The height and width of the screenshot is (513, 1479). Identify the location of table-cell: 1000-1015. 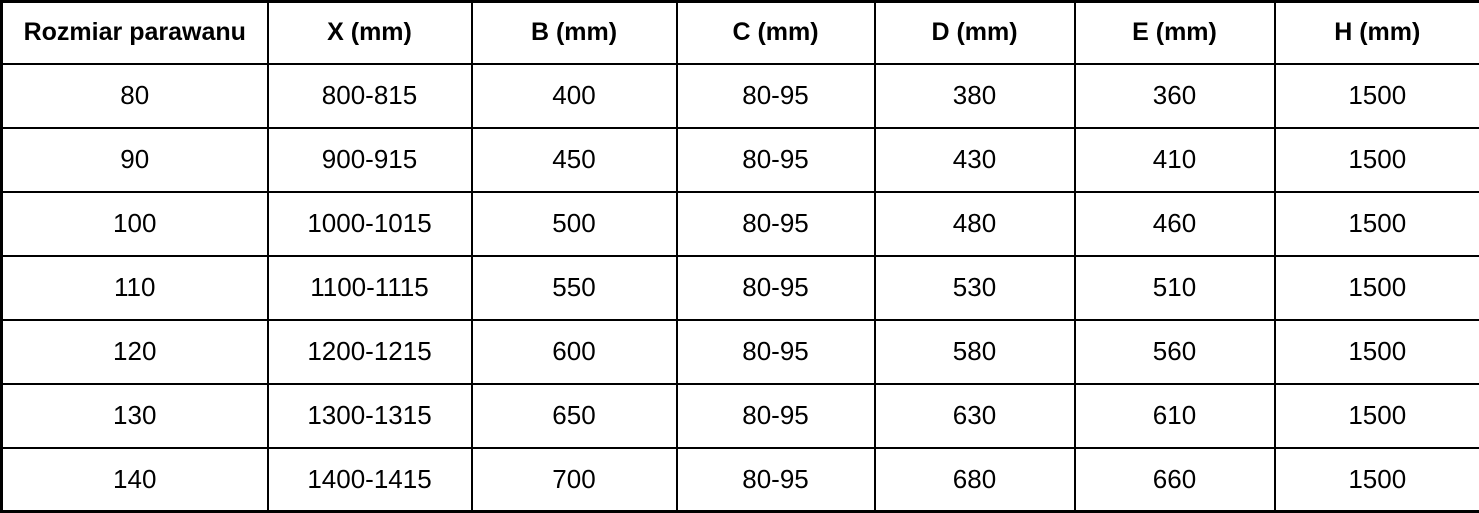
(369, 223).